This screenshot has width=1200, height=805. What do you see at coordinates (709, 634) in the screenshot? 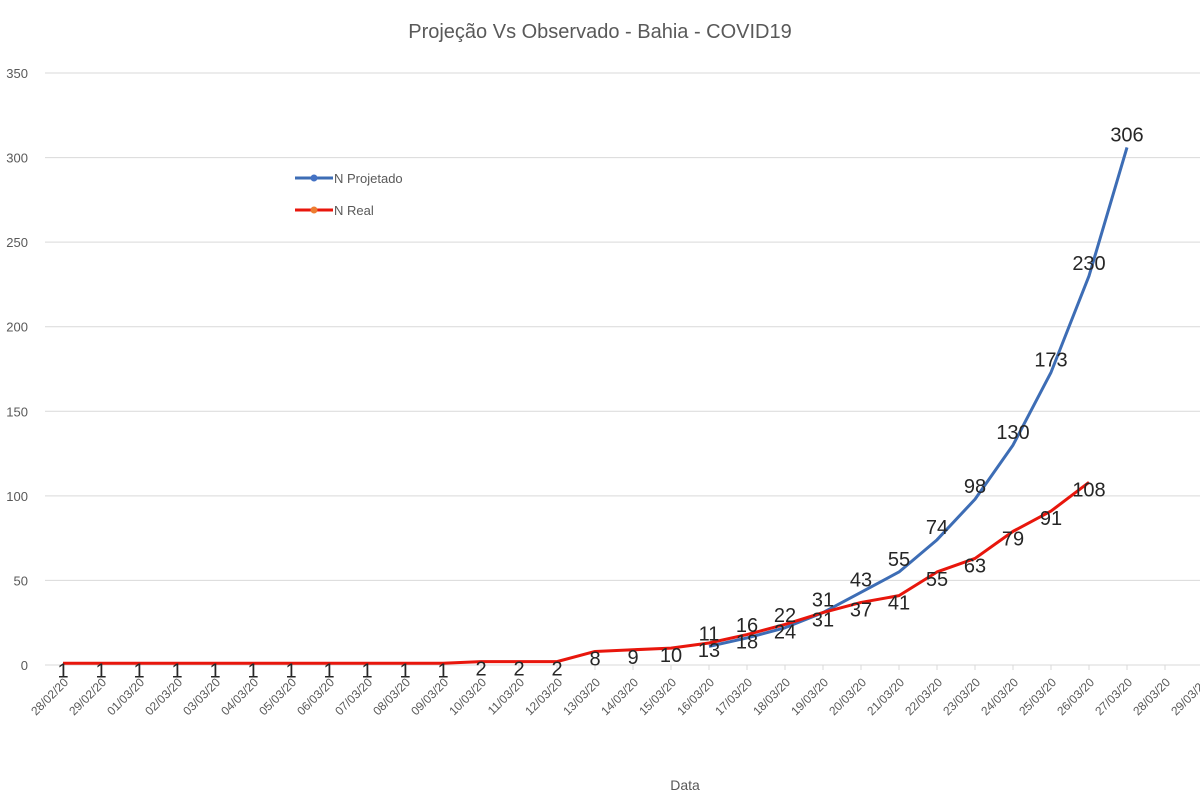
I see `data-label: 11` at bounding box center [709, 634].